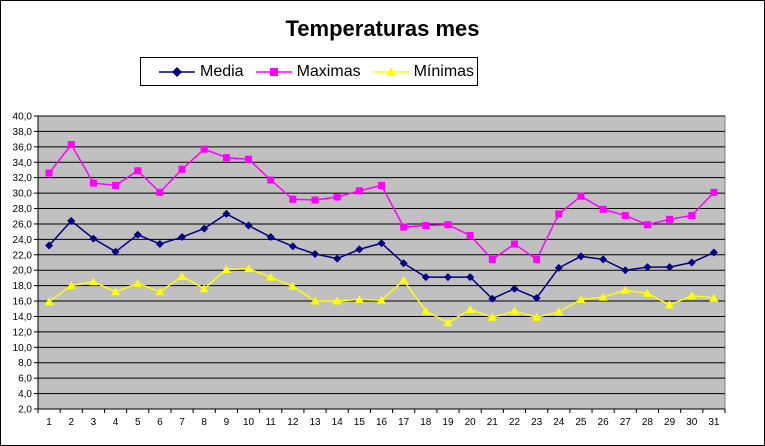 The width and height of the screenshot is (765, 446). I want to click on x-tick-label: 27, so click(626, 422).